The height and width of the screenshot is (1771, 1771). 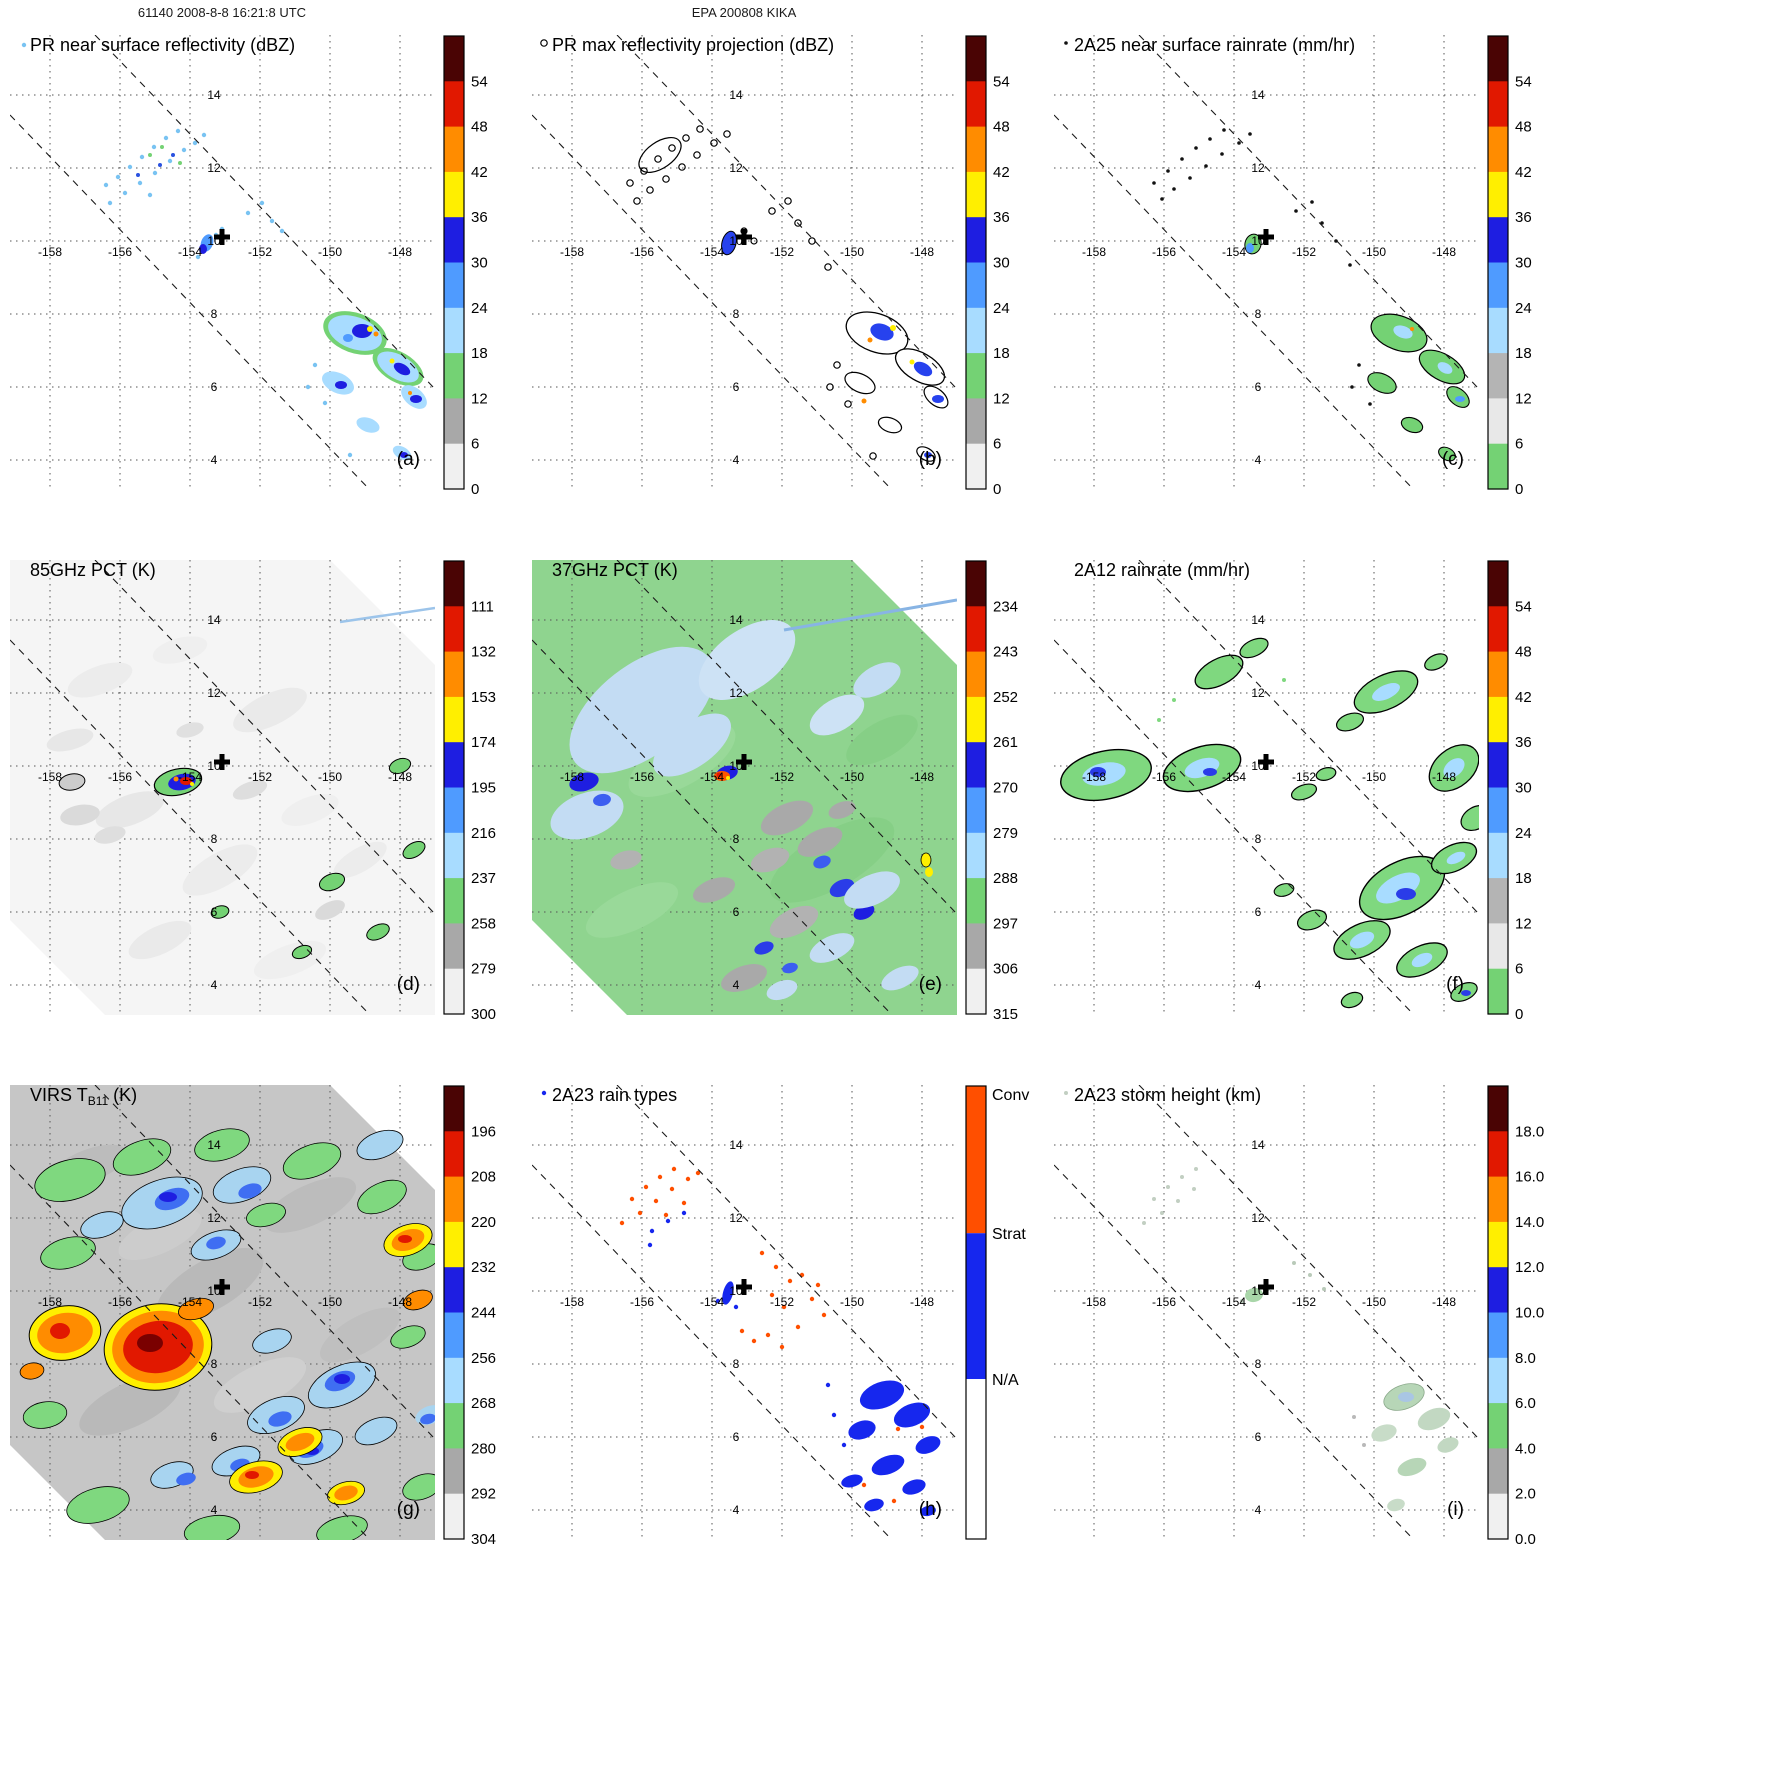 What do you see at coordinates (1167, 1095) in the screenshot?
I see `panel-title: 2A23 storm height (km)` at bounding box center [1167, 1095].